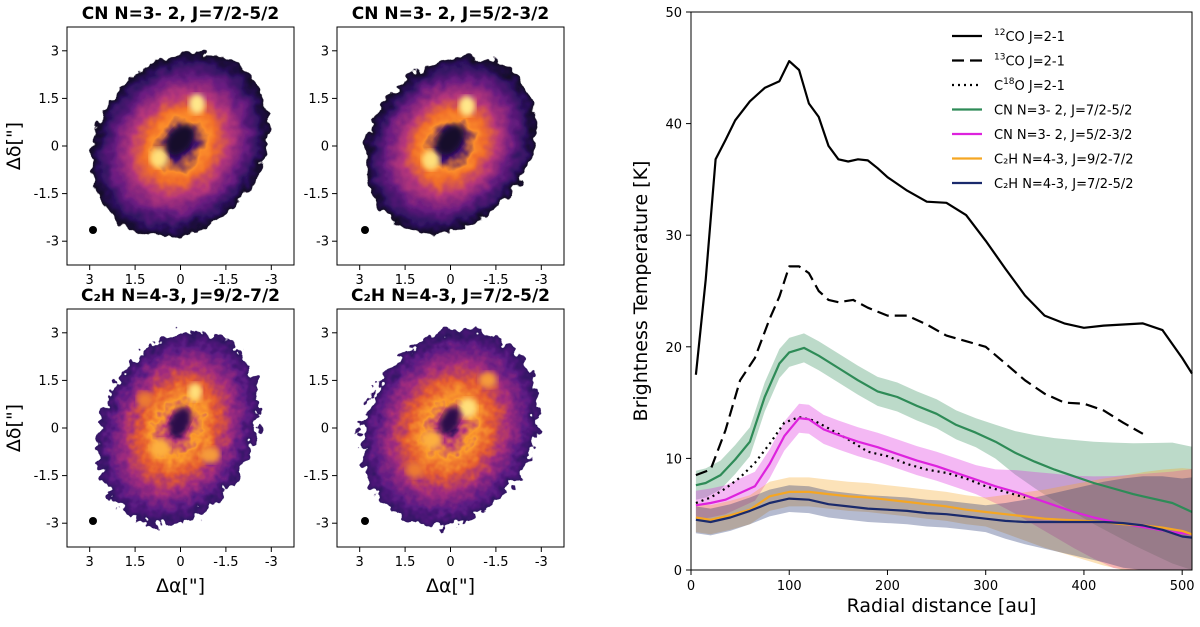 The height and width of the screenshot is (627, 1200). Describe the element at coordinates (450, 14) in the screenshot. I see `map-panel-title: CN N=3- 2, J=5/2-3/2` at that location.